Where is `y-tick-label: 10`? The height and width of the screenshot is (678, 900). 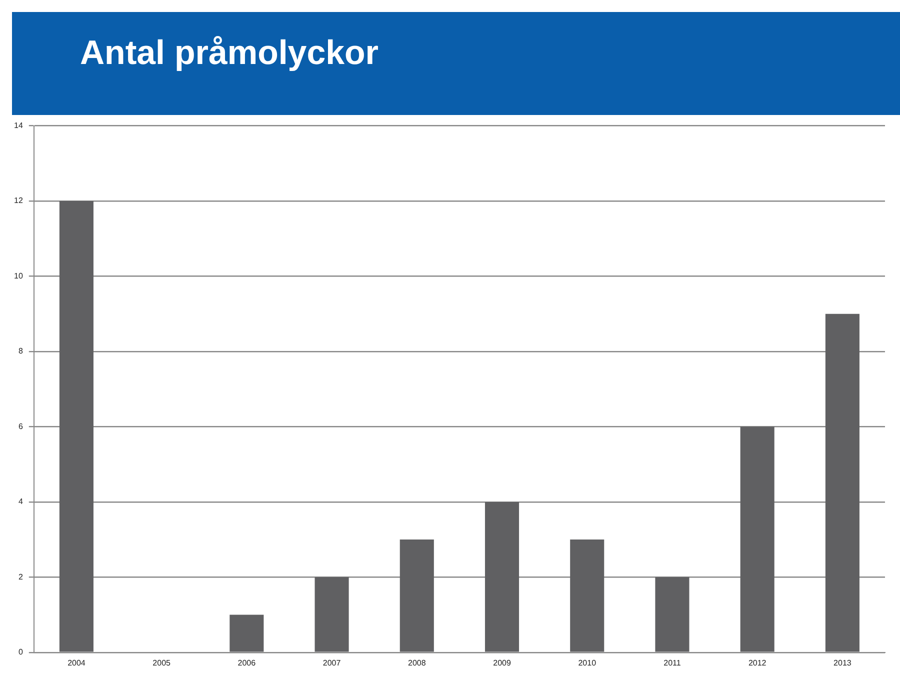 y-tick-label: 10 is located at coordinates (19, 275).